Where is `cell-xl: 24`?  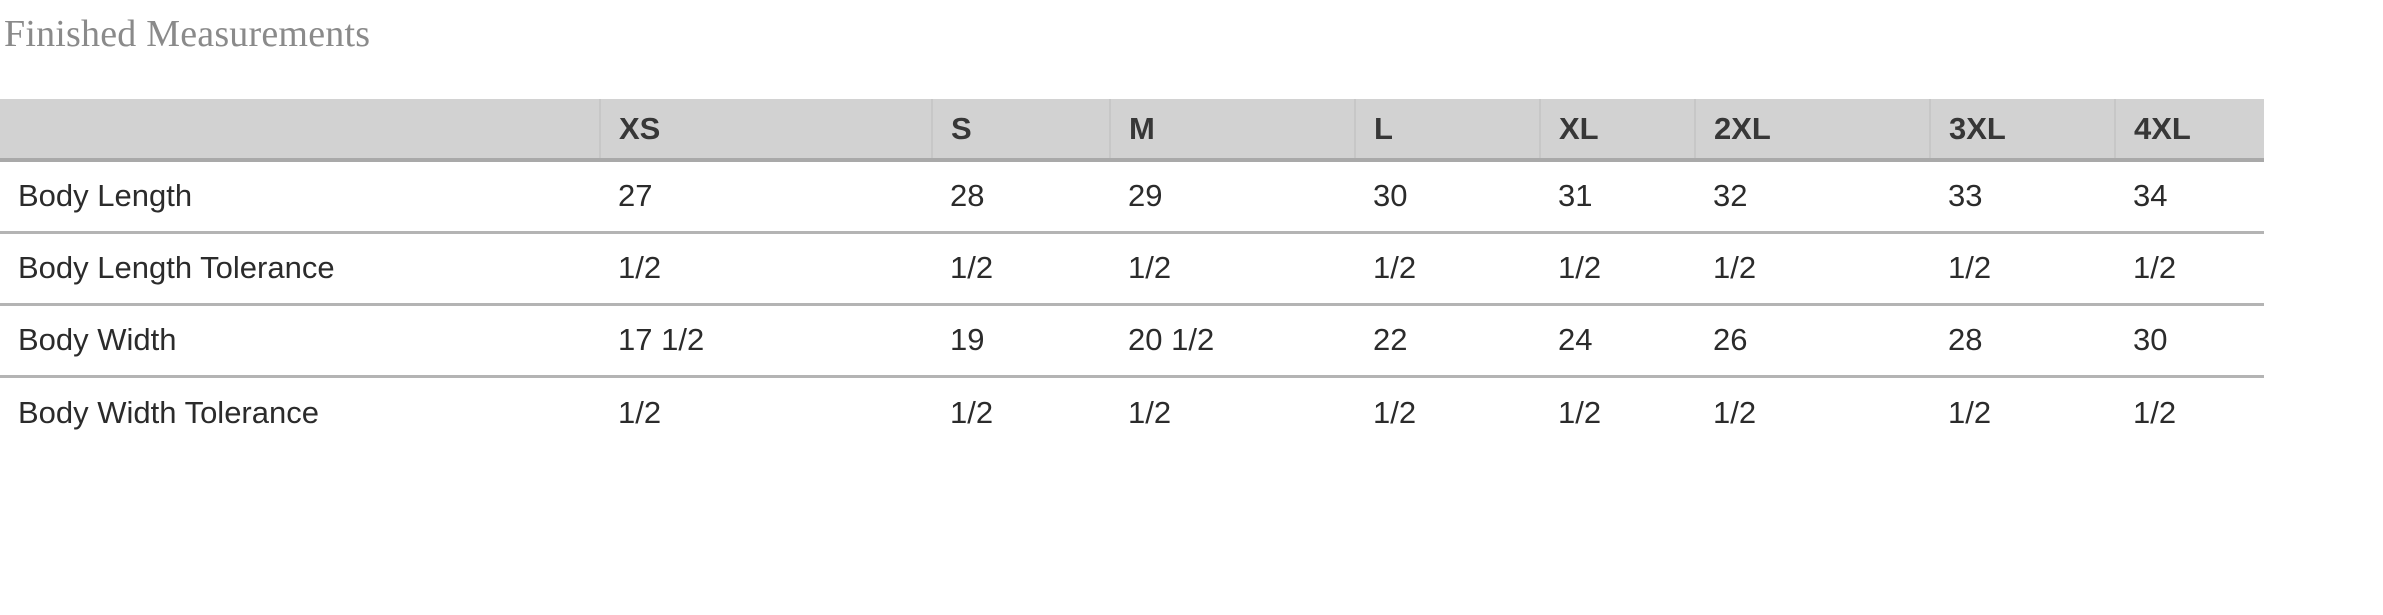
cell-xl: 24 is located at coordinates (1617, 341).